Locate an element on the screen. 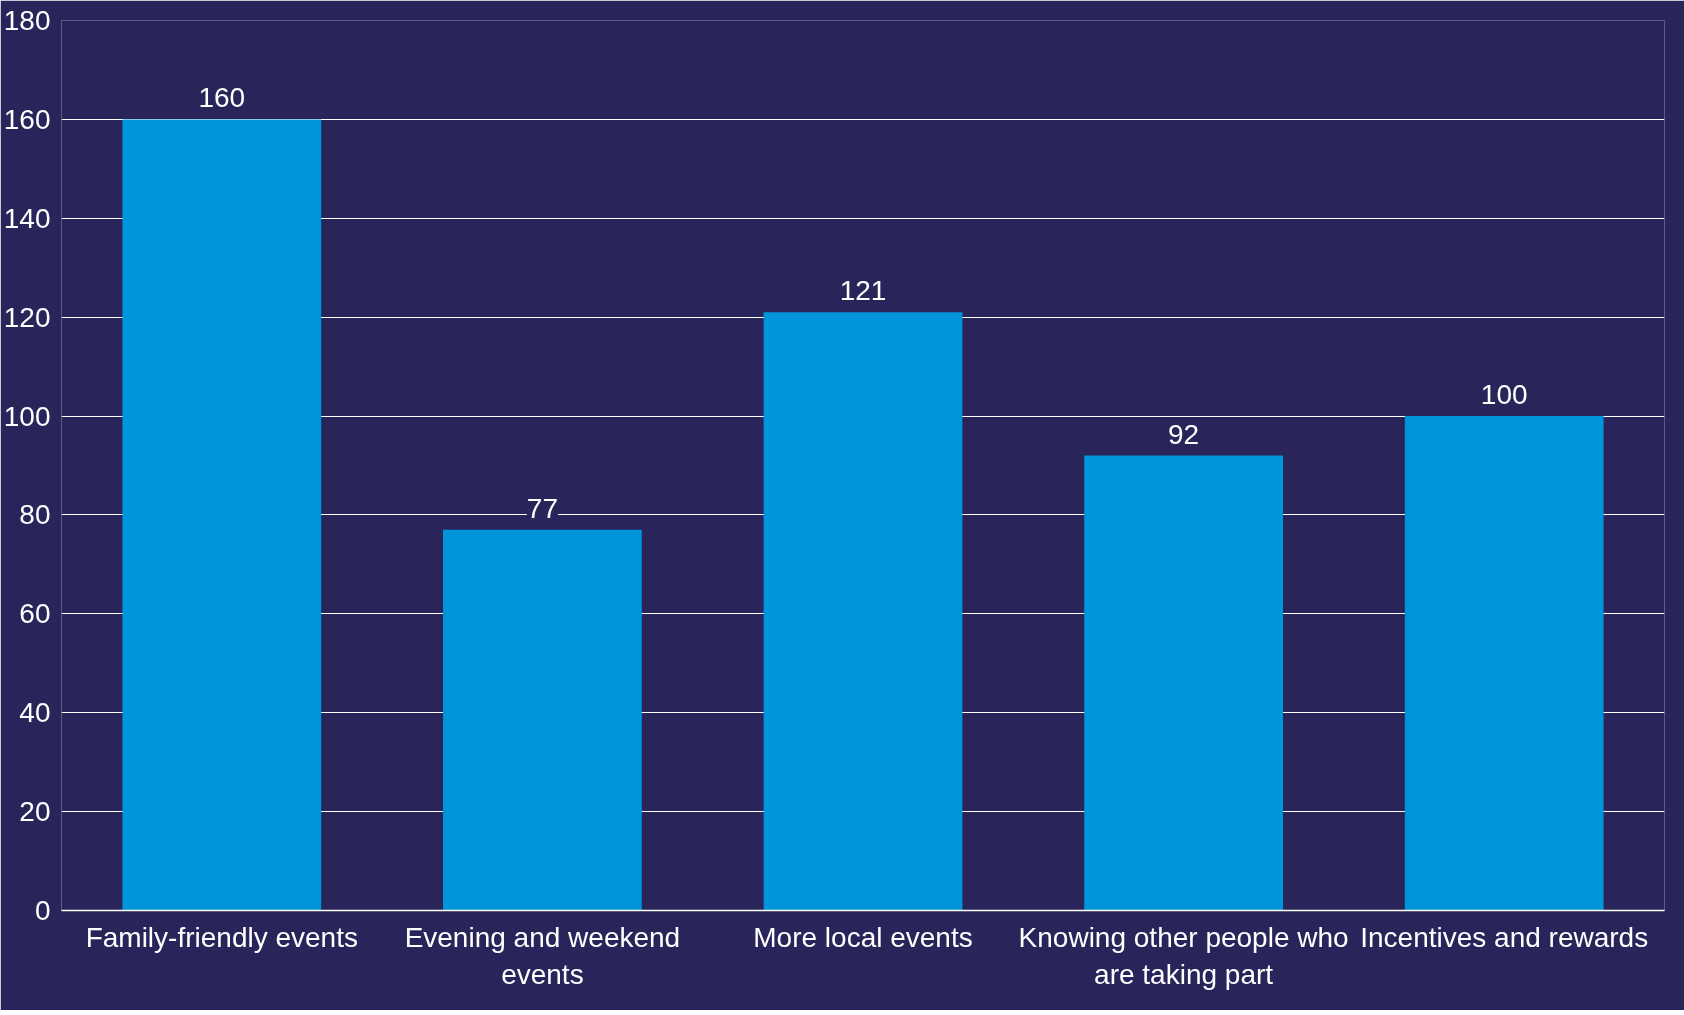  x-tick-label: More local events is located at coordinates (863, 937).